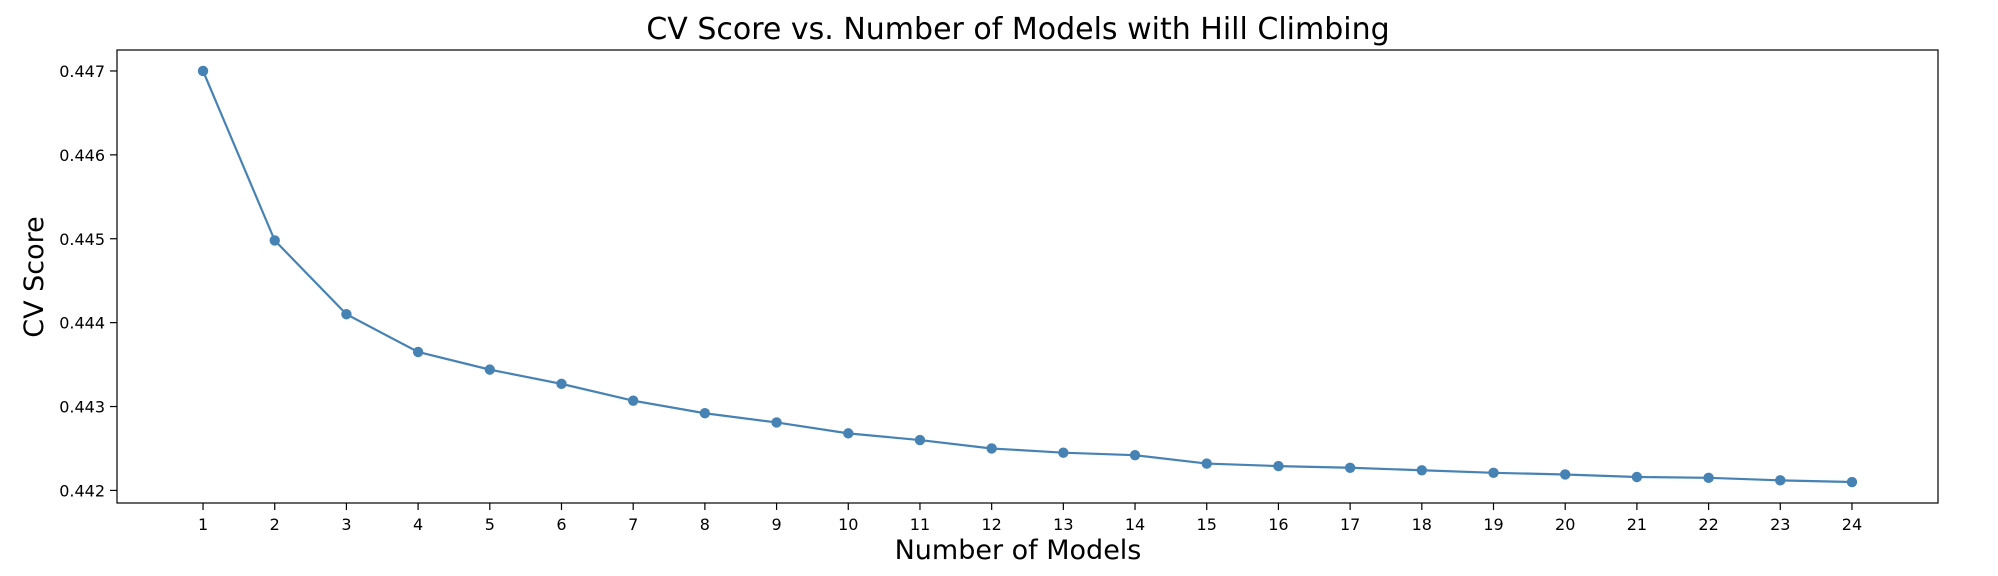 The image size is (1998, 576). What do you see at coordinates (82, 239) in the screenshot?
I see `y-tick-label: 0.445` at bounding box center [82, 239].